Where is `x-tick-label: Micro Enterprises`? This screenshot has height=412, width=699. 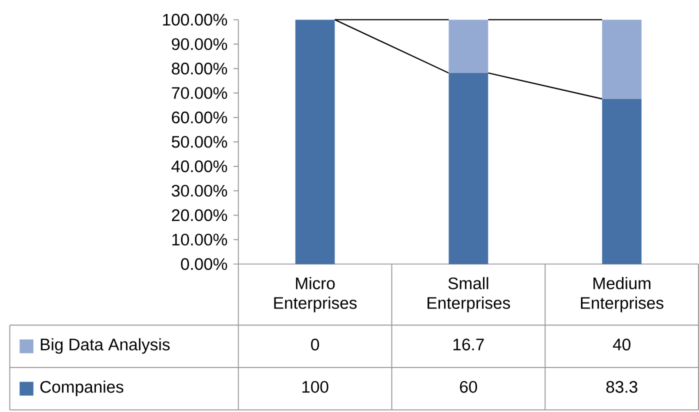 x-tick-label: Micro Enterprises is located at coordinates (315, 294).